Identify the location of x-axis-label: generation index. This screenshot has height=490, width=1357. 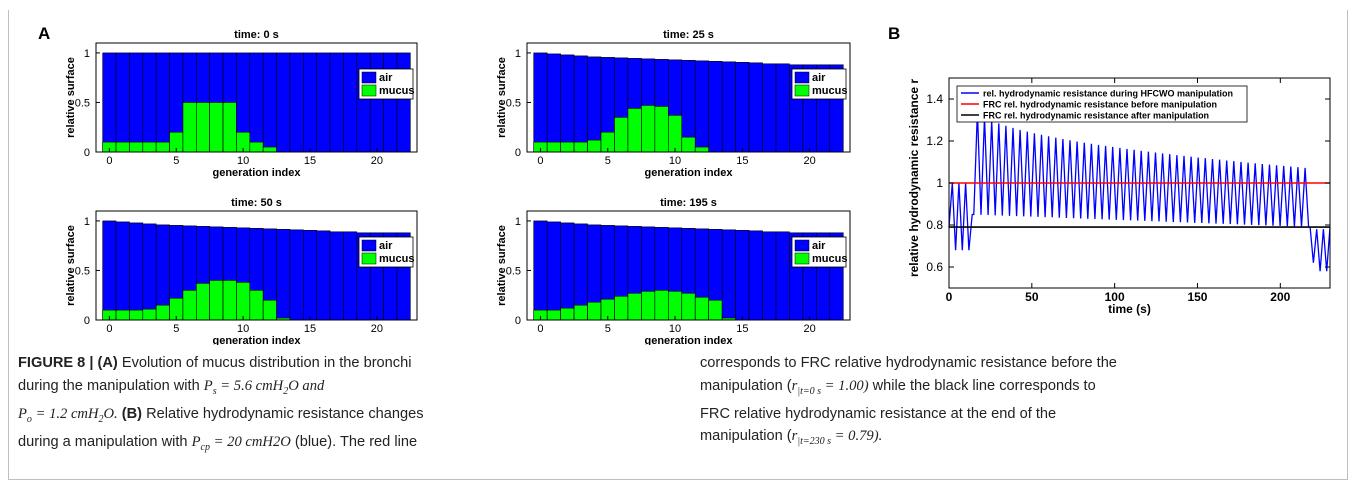
(256, 173).